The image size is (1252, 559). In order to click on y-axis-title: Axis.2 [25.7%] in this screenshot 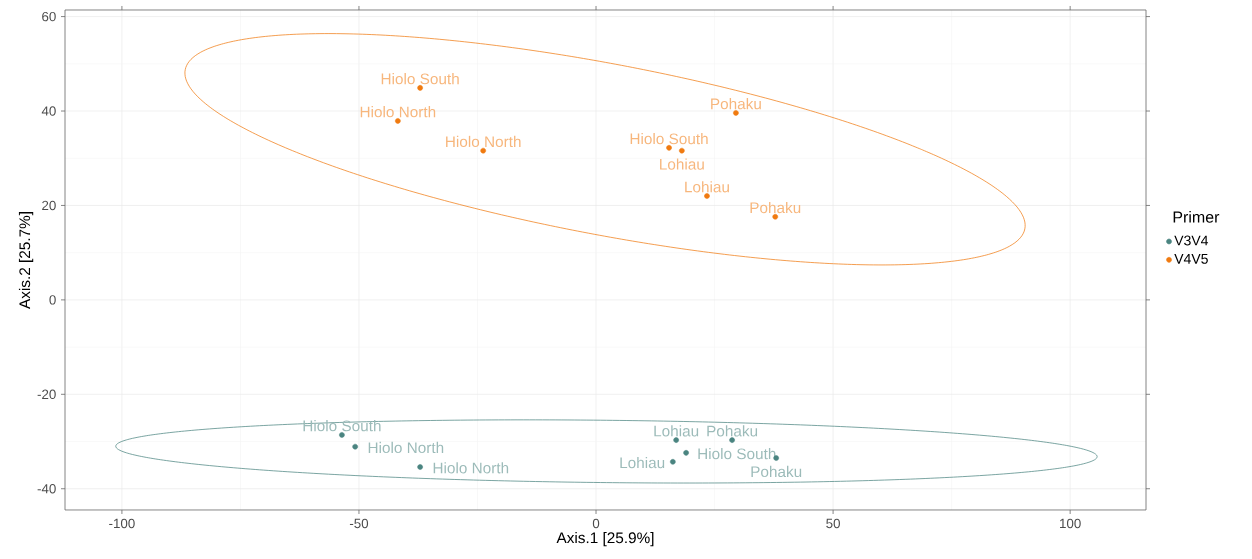, I will do `click(26, 260)`.